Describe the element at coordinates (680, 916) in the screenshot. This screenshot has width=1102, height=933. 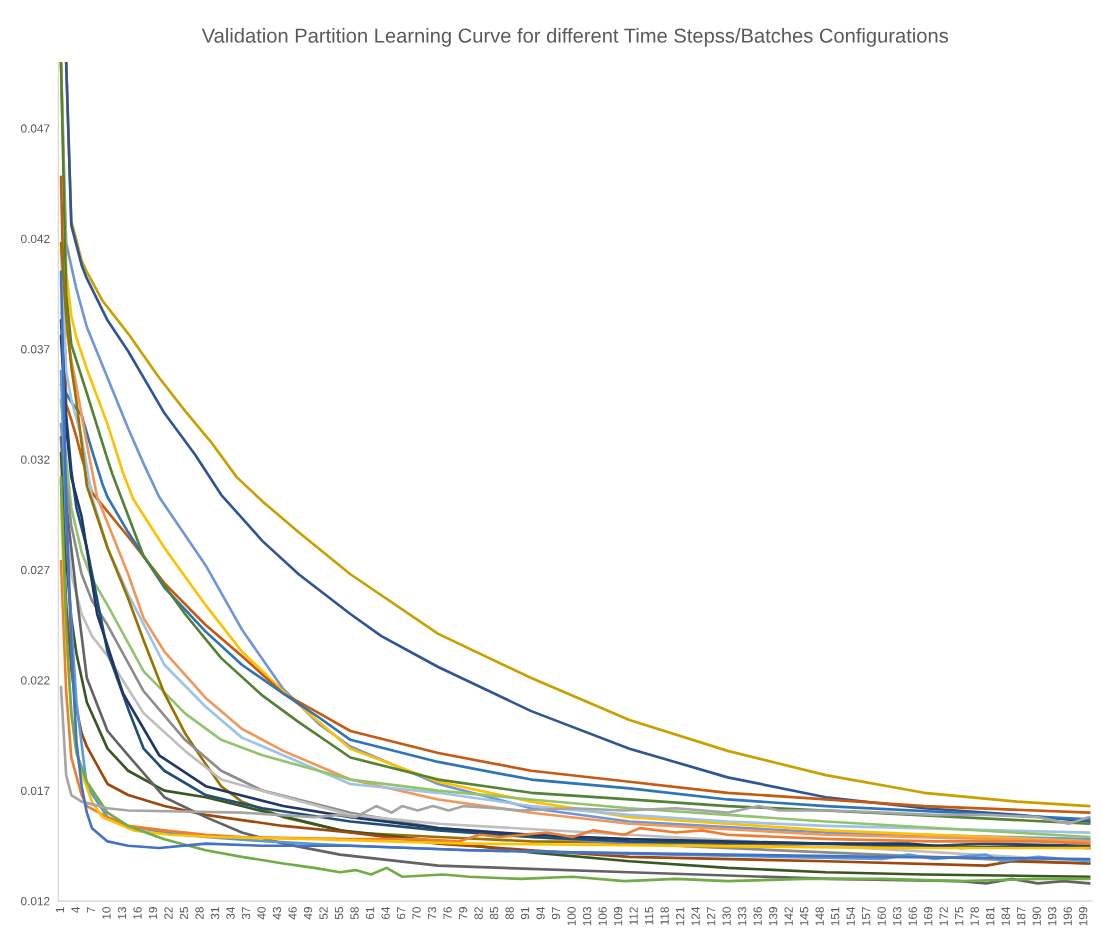
I see `x-tick-label: 121` at that location.